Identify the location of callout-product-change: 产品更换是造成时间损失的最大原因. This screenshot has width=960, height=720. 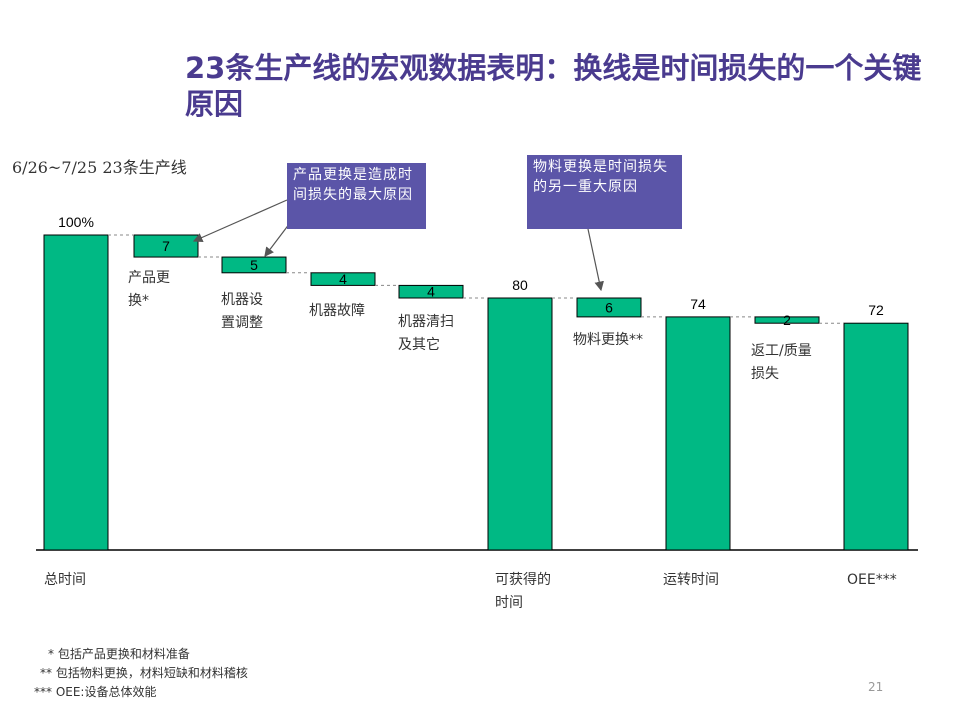
(356, 196).